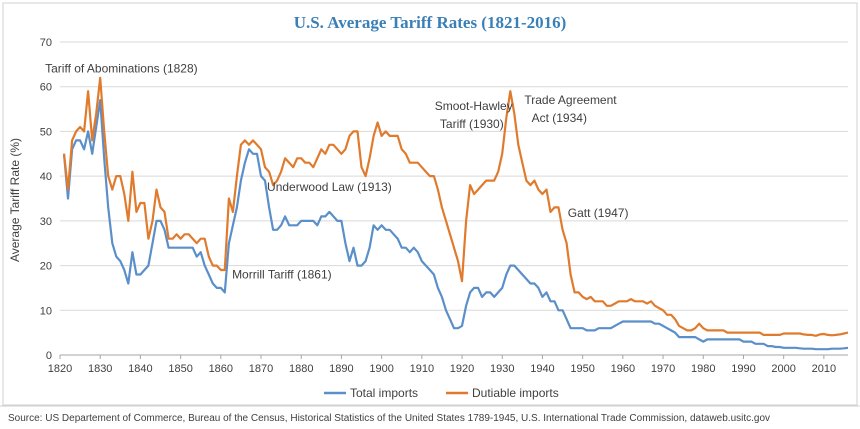 The image size is (860, 429). Describe the element at coordinates (381, 369) in the screenshot. I see `x-tick-label: 1900` at that location.